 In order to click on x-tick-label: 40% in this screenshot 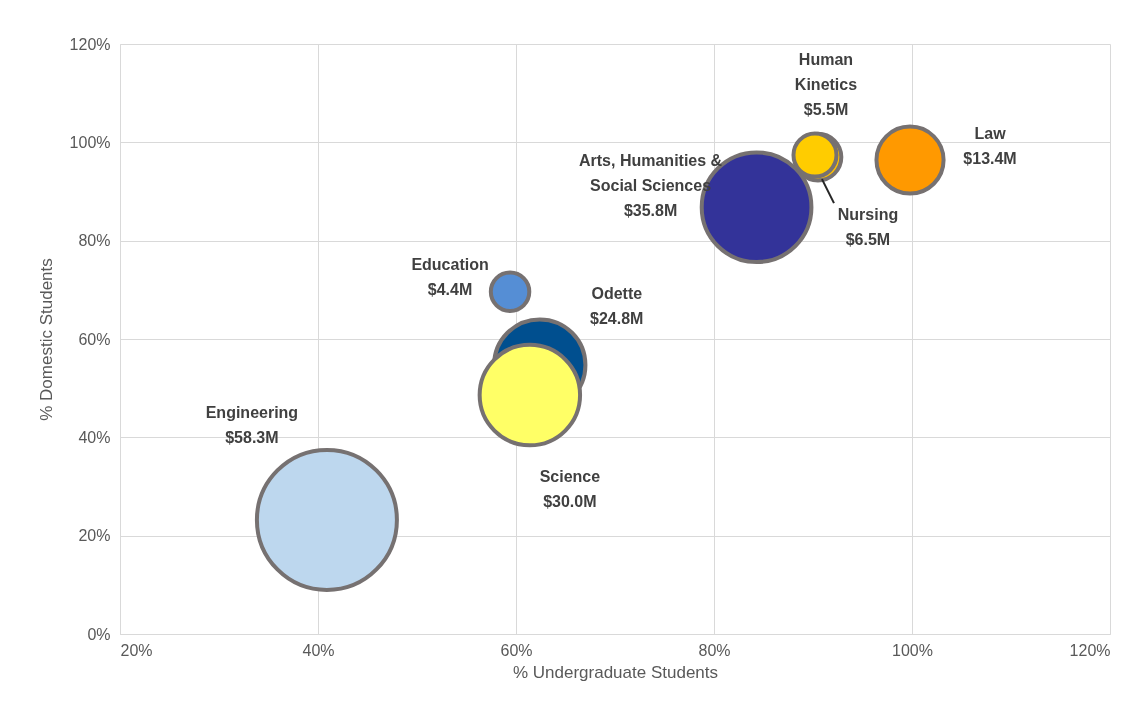, I will do `click(318, 650)`.